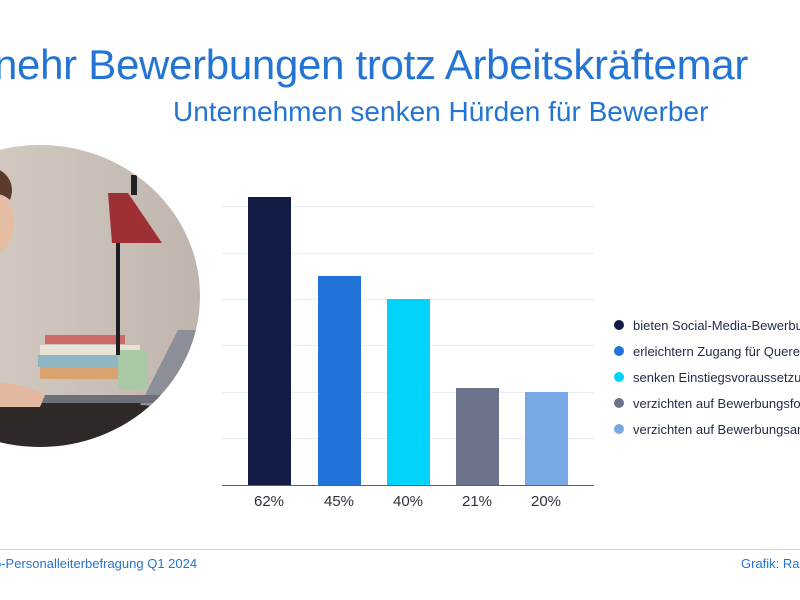 Image resolution: width=800 pixels, height=600 pixels. I want to click on photo-illustration, so click(100, 308).